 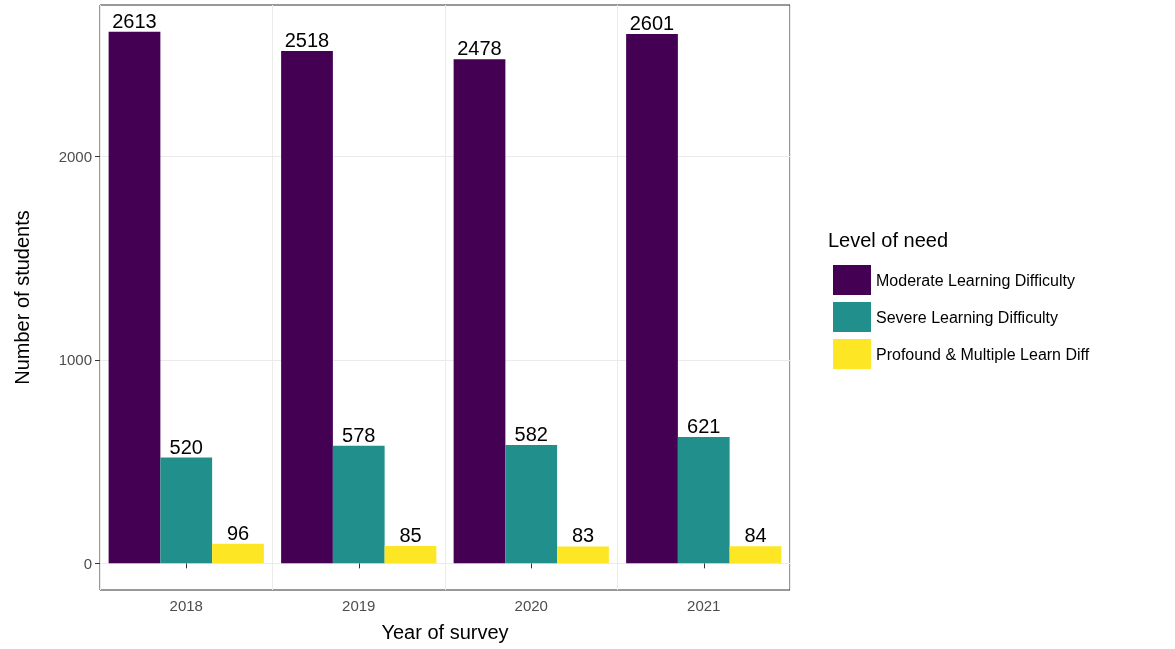 What do you see at coordinates (967, 317) in the screenshot?
I see `legend-label: Severe Learning Difficulty` at bounding box center [967, 317].